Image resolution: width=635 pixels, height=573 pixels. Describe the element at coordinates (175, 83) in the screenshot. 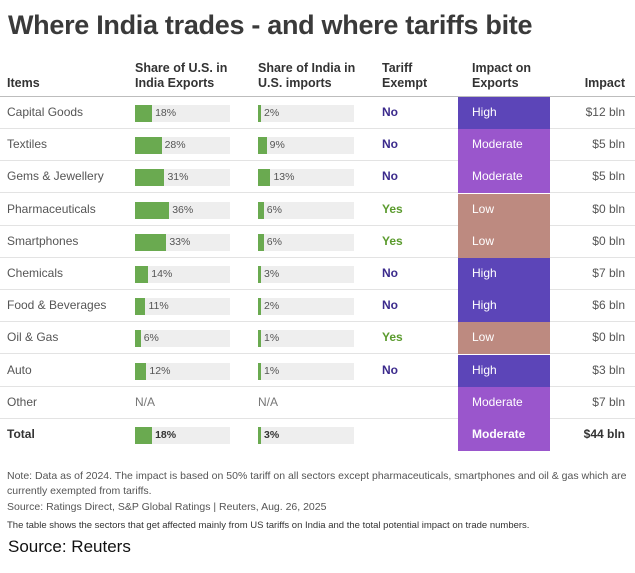

I see `header-us-share-line2: India Exports` at that location.